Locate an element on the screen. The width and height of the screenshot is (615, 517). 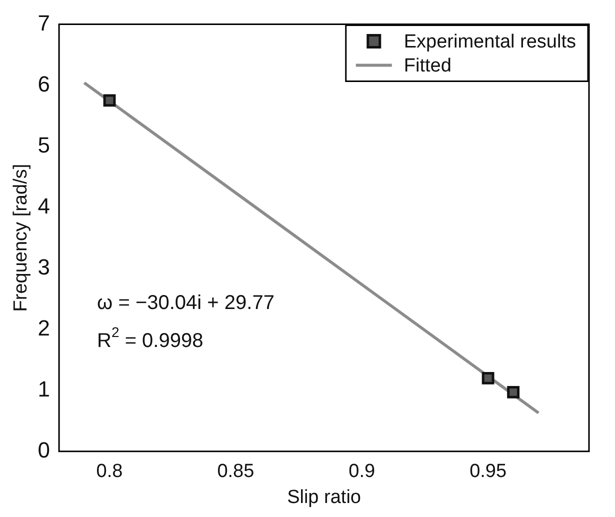
y-tick-label: 1 is located at coordinates (44, 389).